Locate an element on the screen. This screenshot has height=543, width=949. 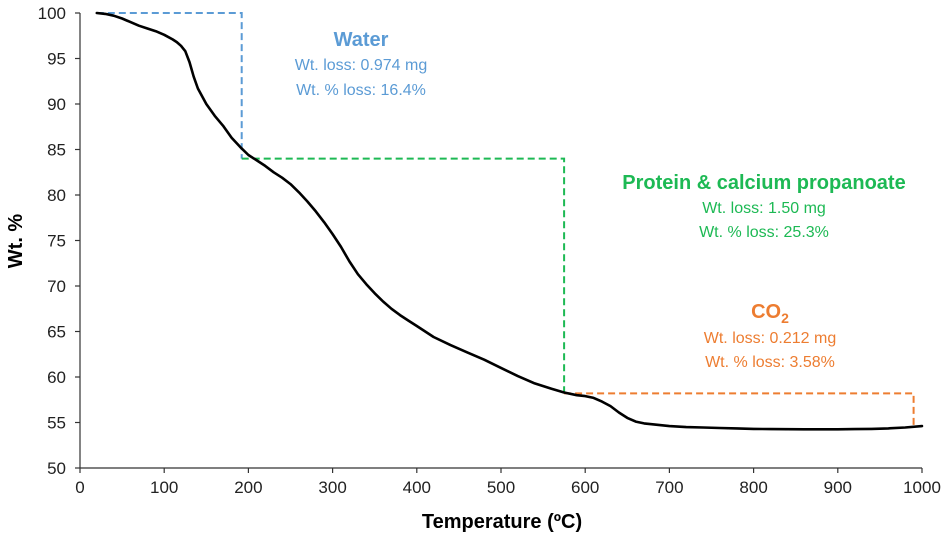
annotation-protein-title: Protein & calcium propanoate is located at coordinates (763, 183).